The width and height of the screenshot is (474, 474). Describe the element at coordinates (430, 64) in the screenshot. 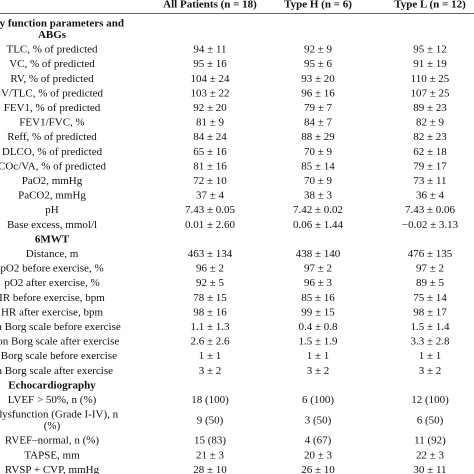

I see `cell: 91 ± 19` at that location.